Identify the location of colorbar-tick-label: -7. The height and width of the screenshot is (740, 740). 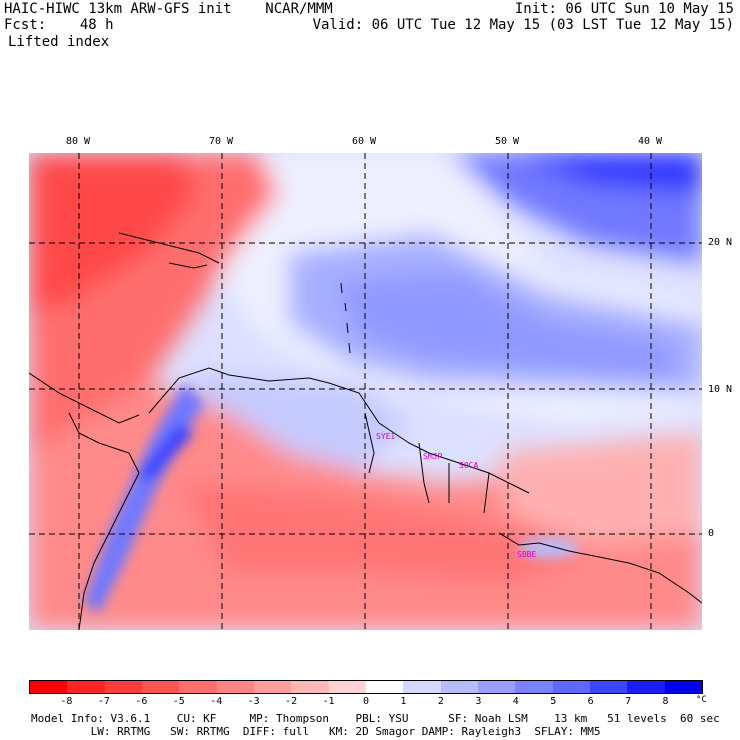
(103, 701).